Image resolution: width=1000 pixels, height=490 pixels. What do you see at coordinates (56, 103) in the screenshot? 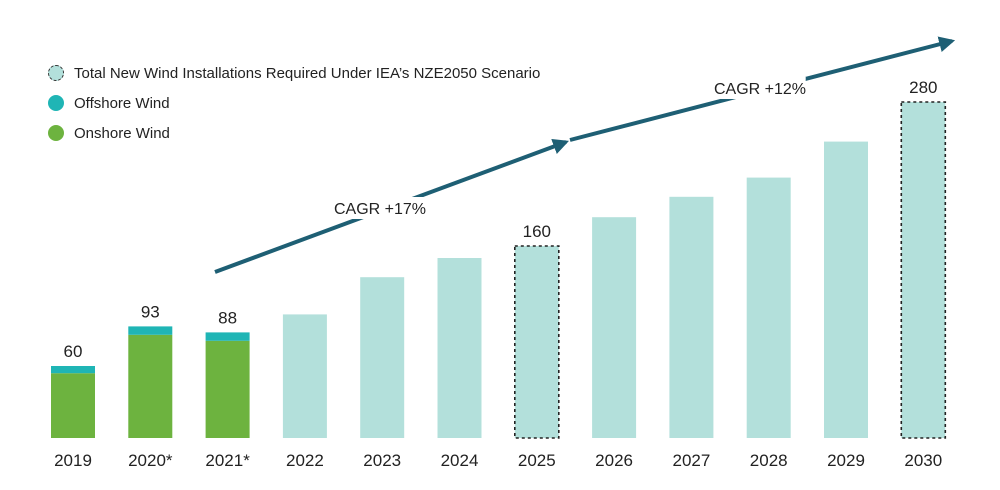
I see `legend-swatch-offshore` at bounding box center [56, 103].